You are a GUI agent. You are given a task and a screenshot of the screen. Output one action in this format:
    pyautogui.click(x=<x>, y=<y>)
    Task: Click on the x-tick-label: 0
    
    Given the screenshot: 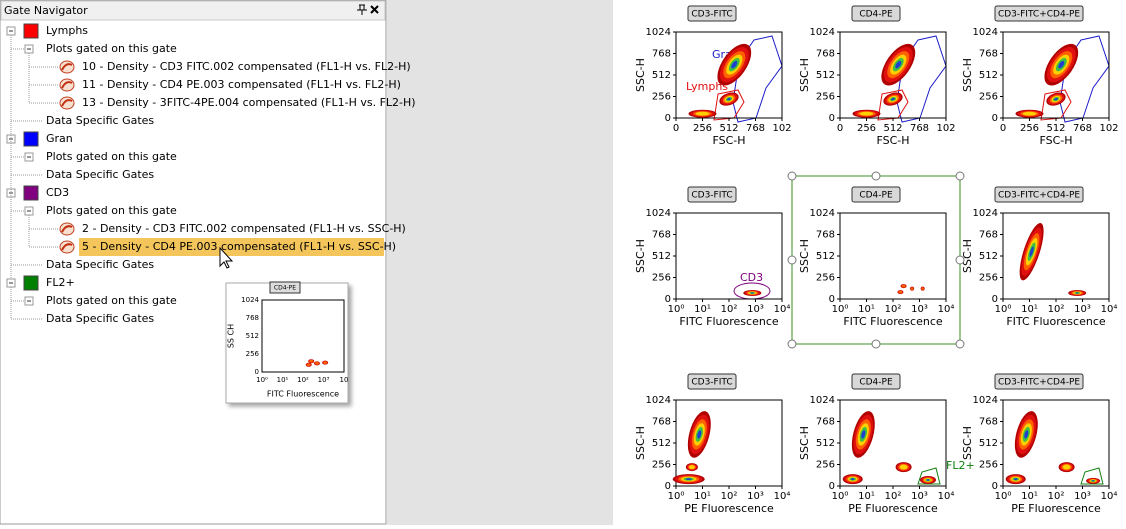 What is the action you would take?
    pyautogui.click(x=840, y=128)
    